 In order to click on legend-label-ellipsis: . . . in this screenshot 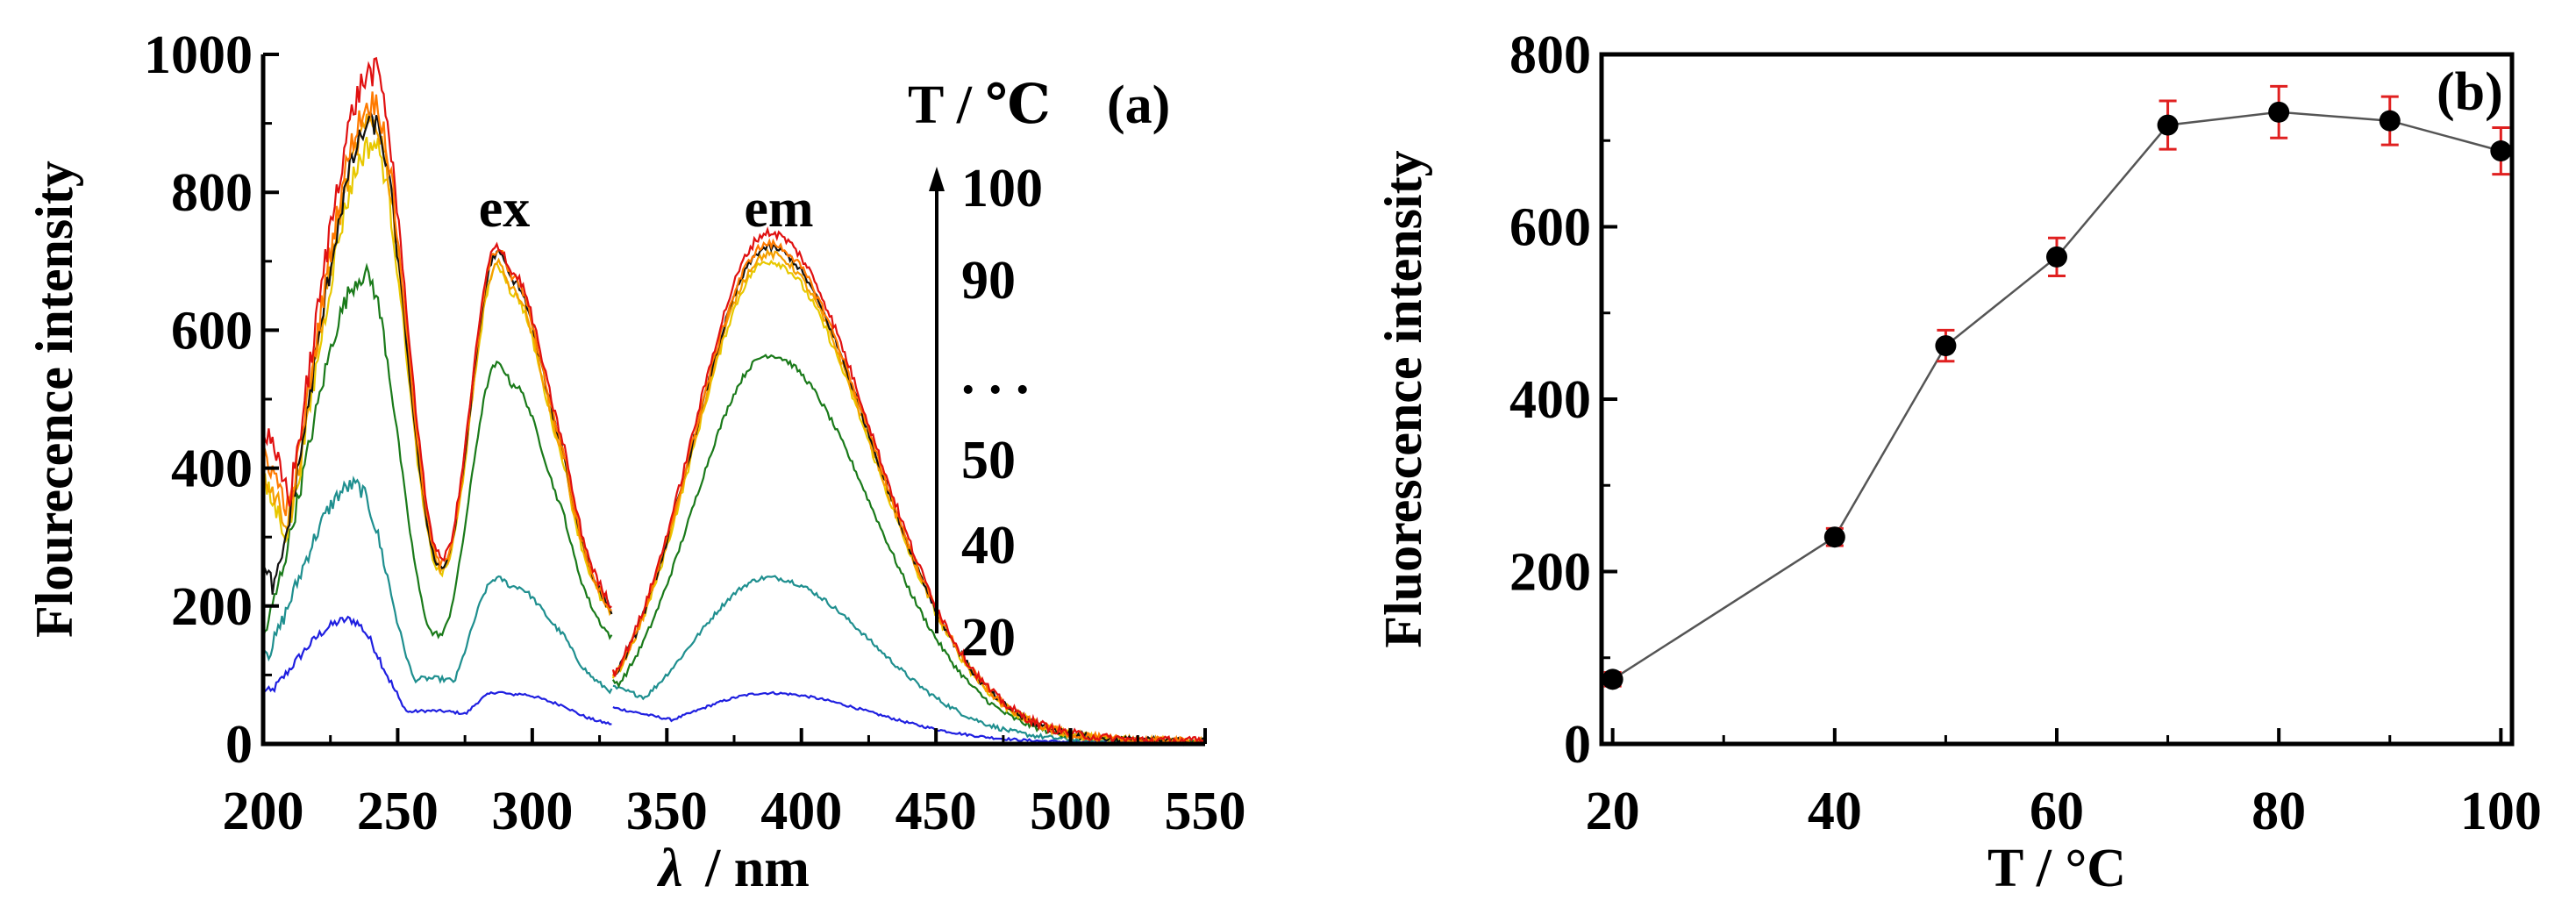, I will do `click(996, 376)`.